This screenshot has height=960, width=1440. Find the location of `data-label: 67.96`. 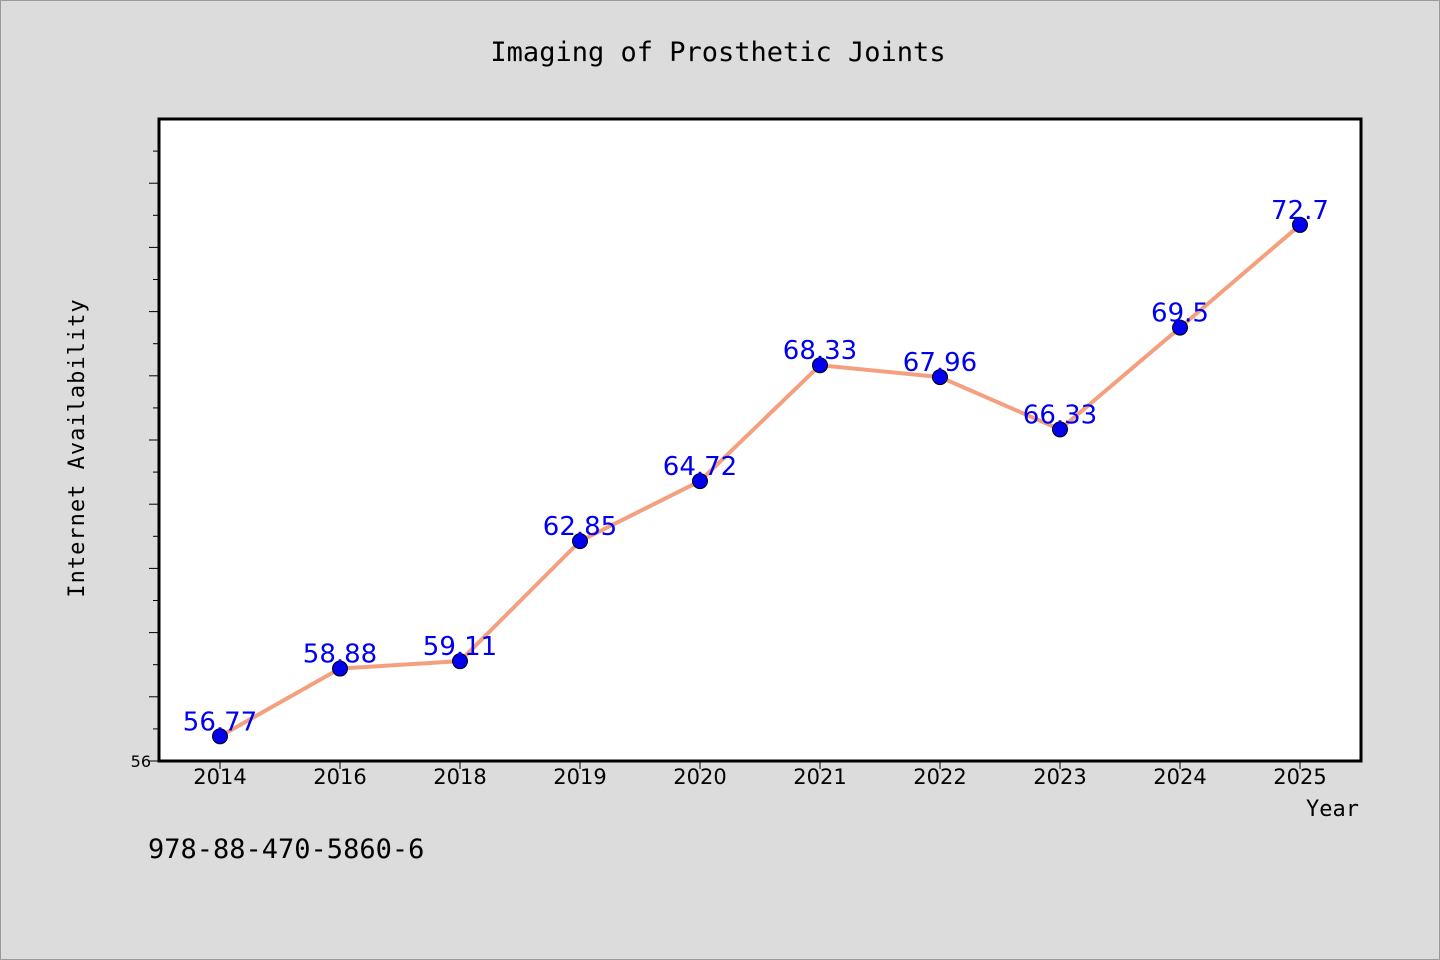

data-label: 67.96 is located at coordinates (940, 363).